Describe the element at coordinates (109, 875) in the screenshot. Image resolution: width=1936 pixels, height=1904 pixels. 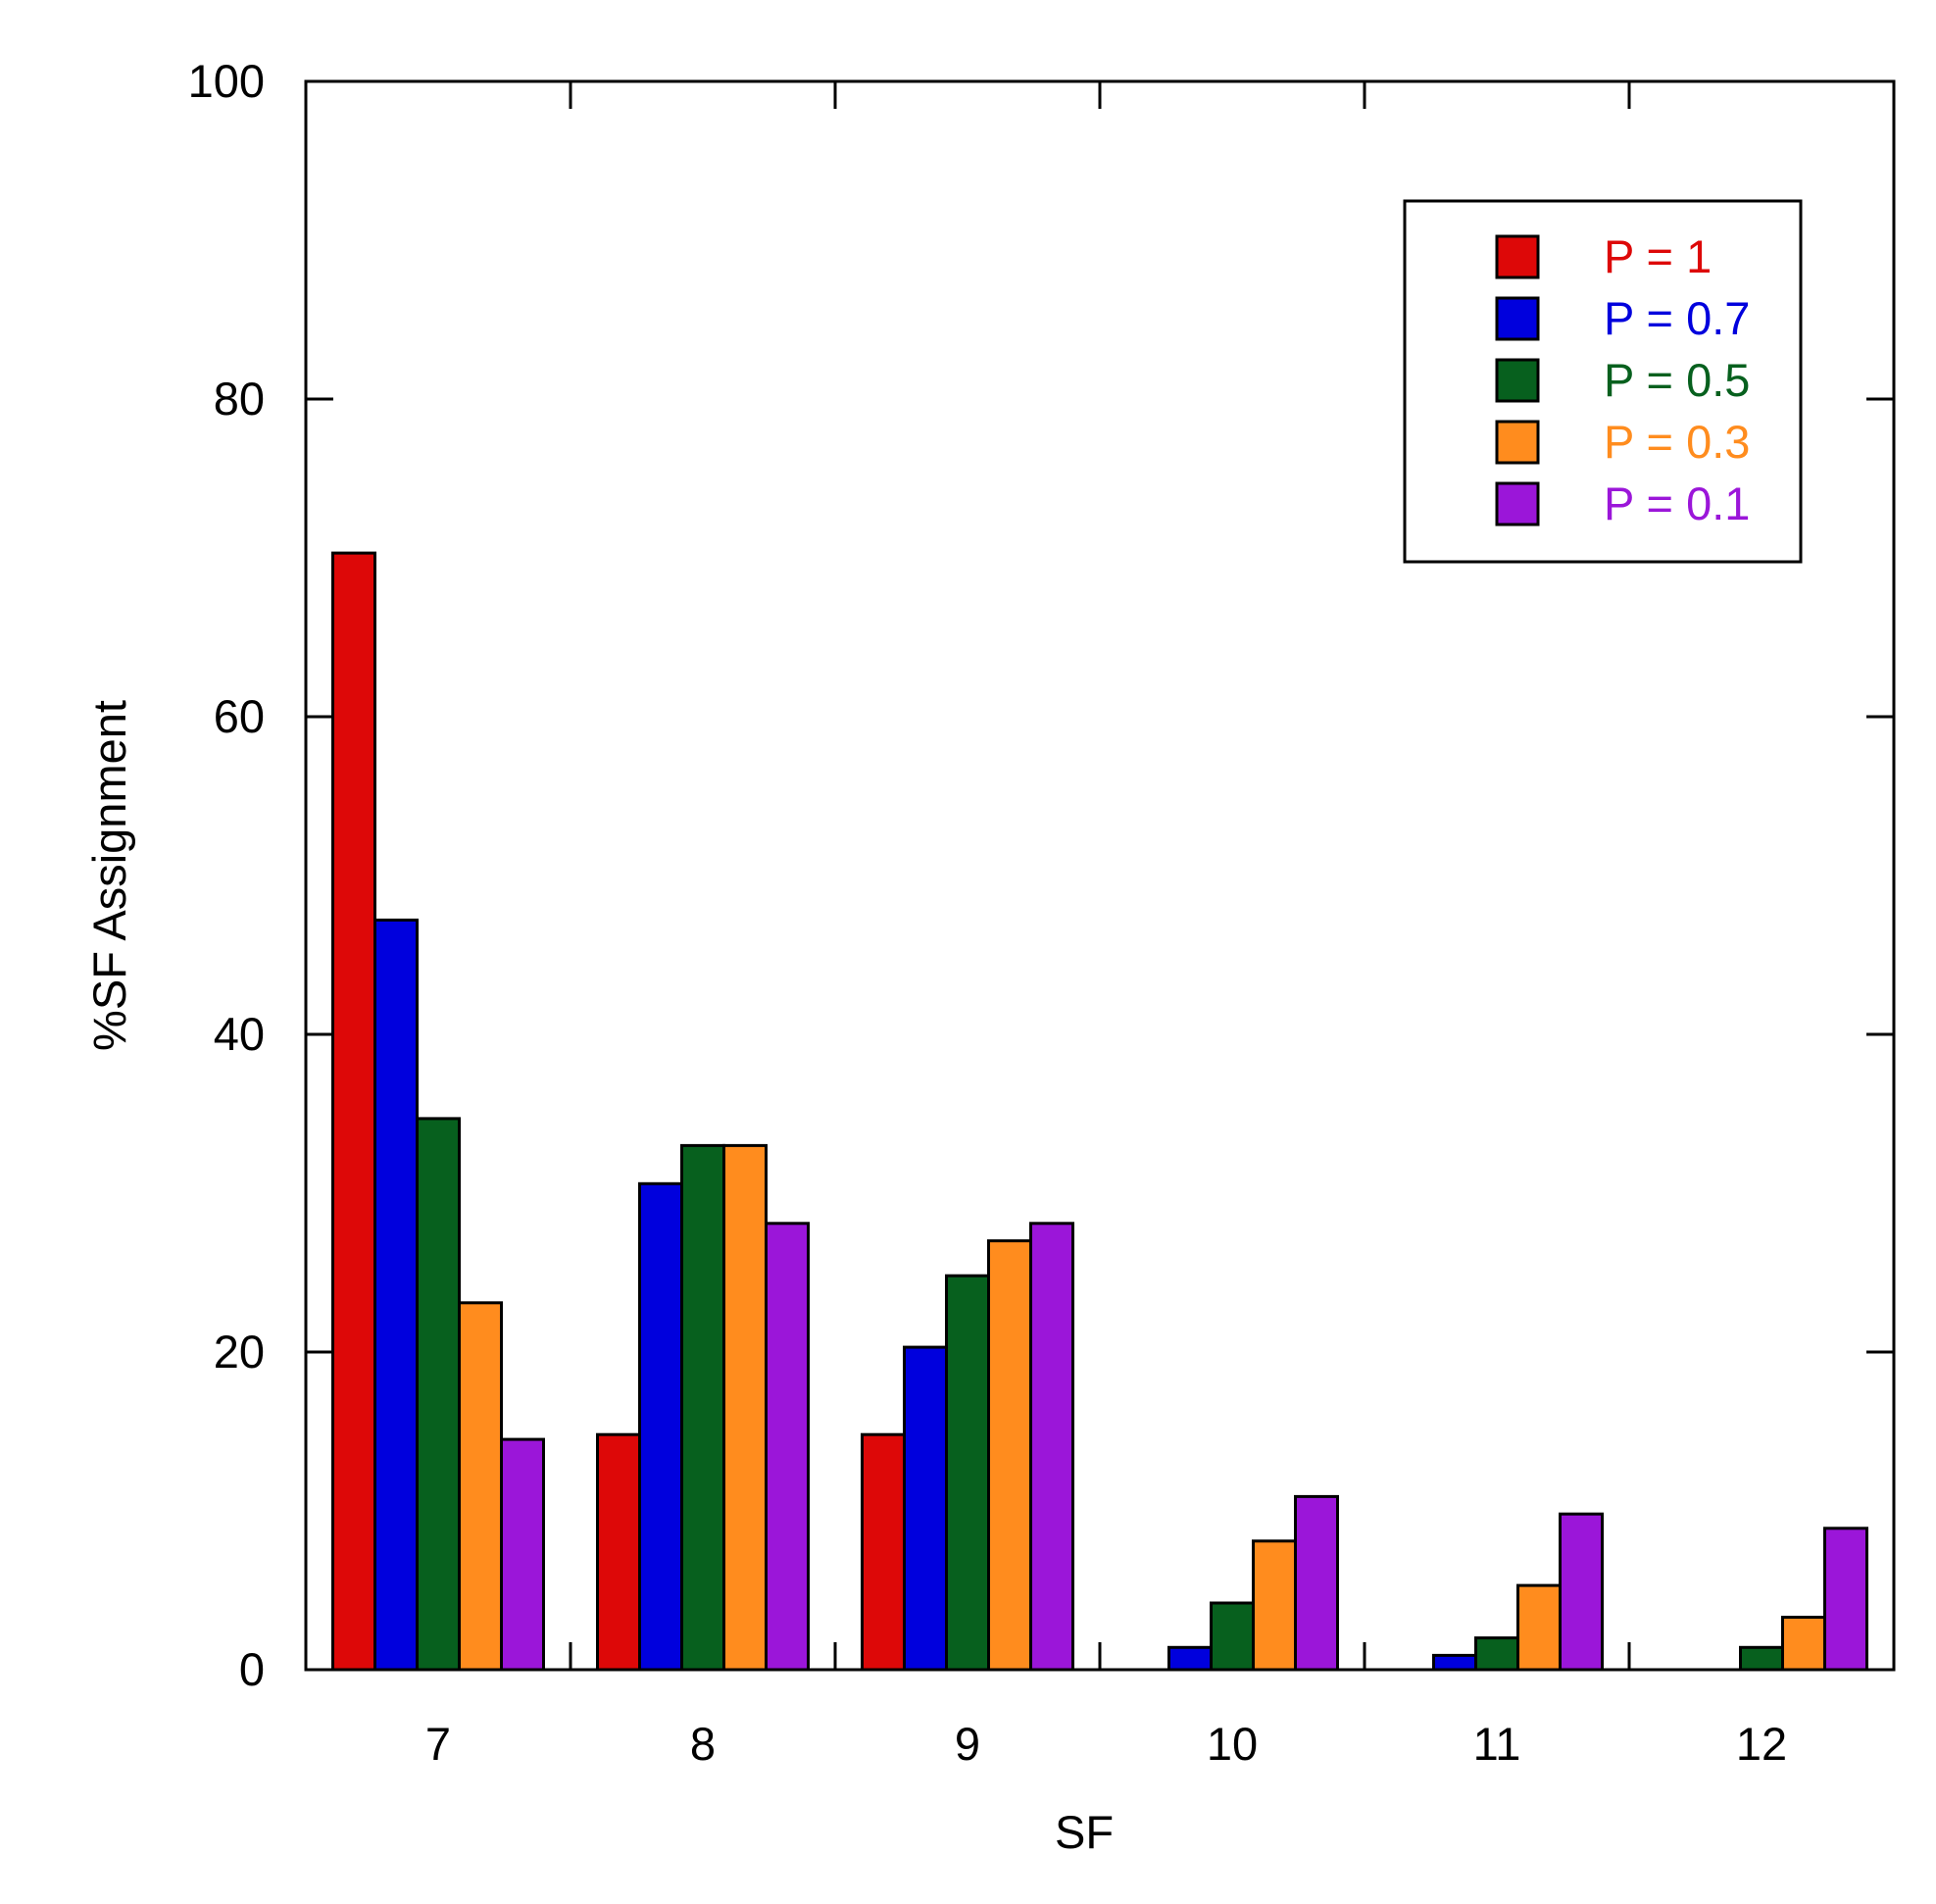
I see `y-axis-title: %SF Assignment` at that location.